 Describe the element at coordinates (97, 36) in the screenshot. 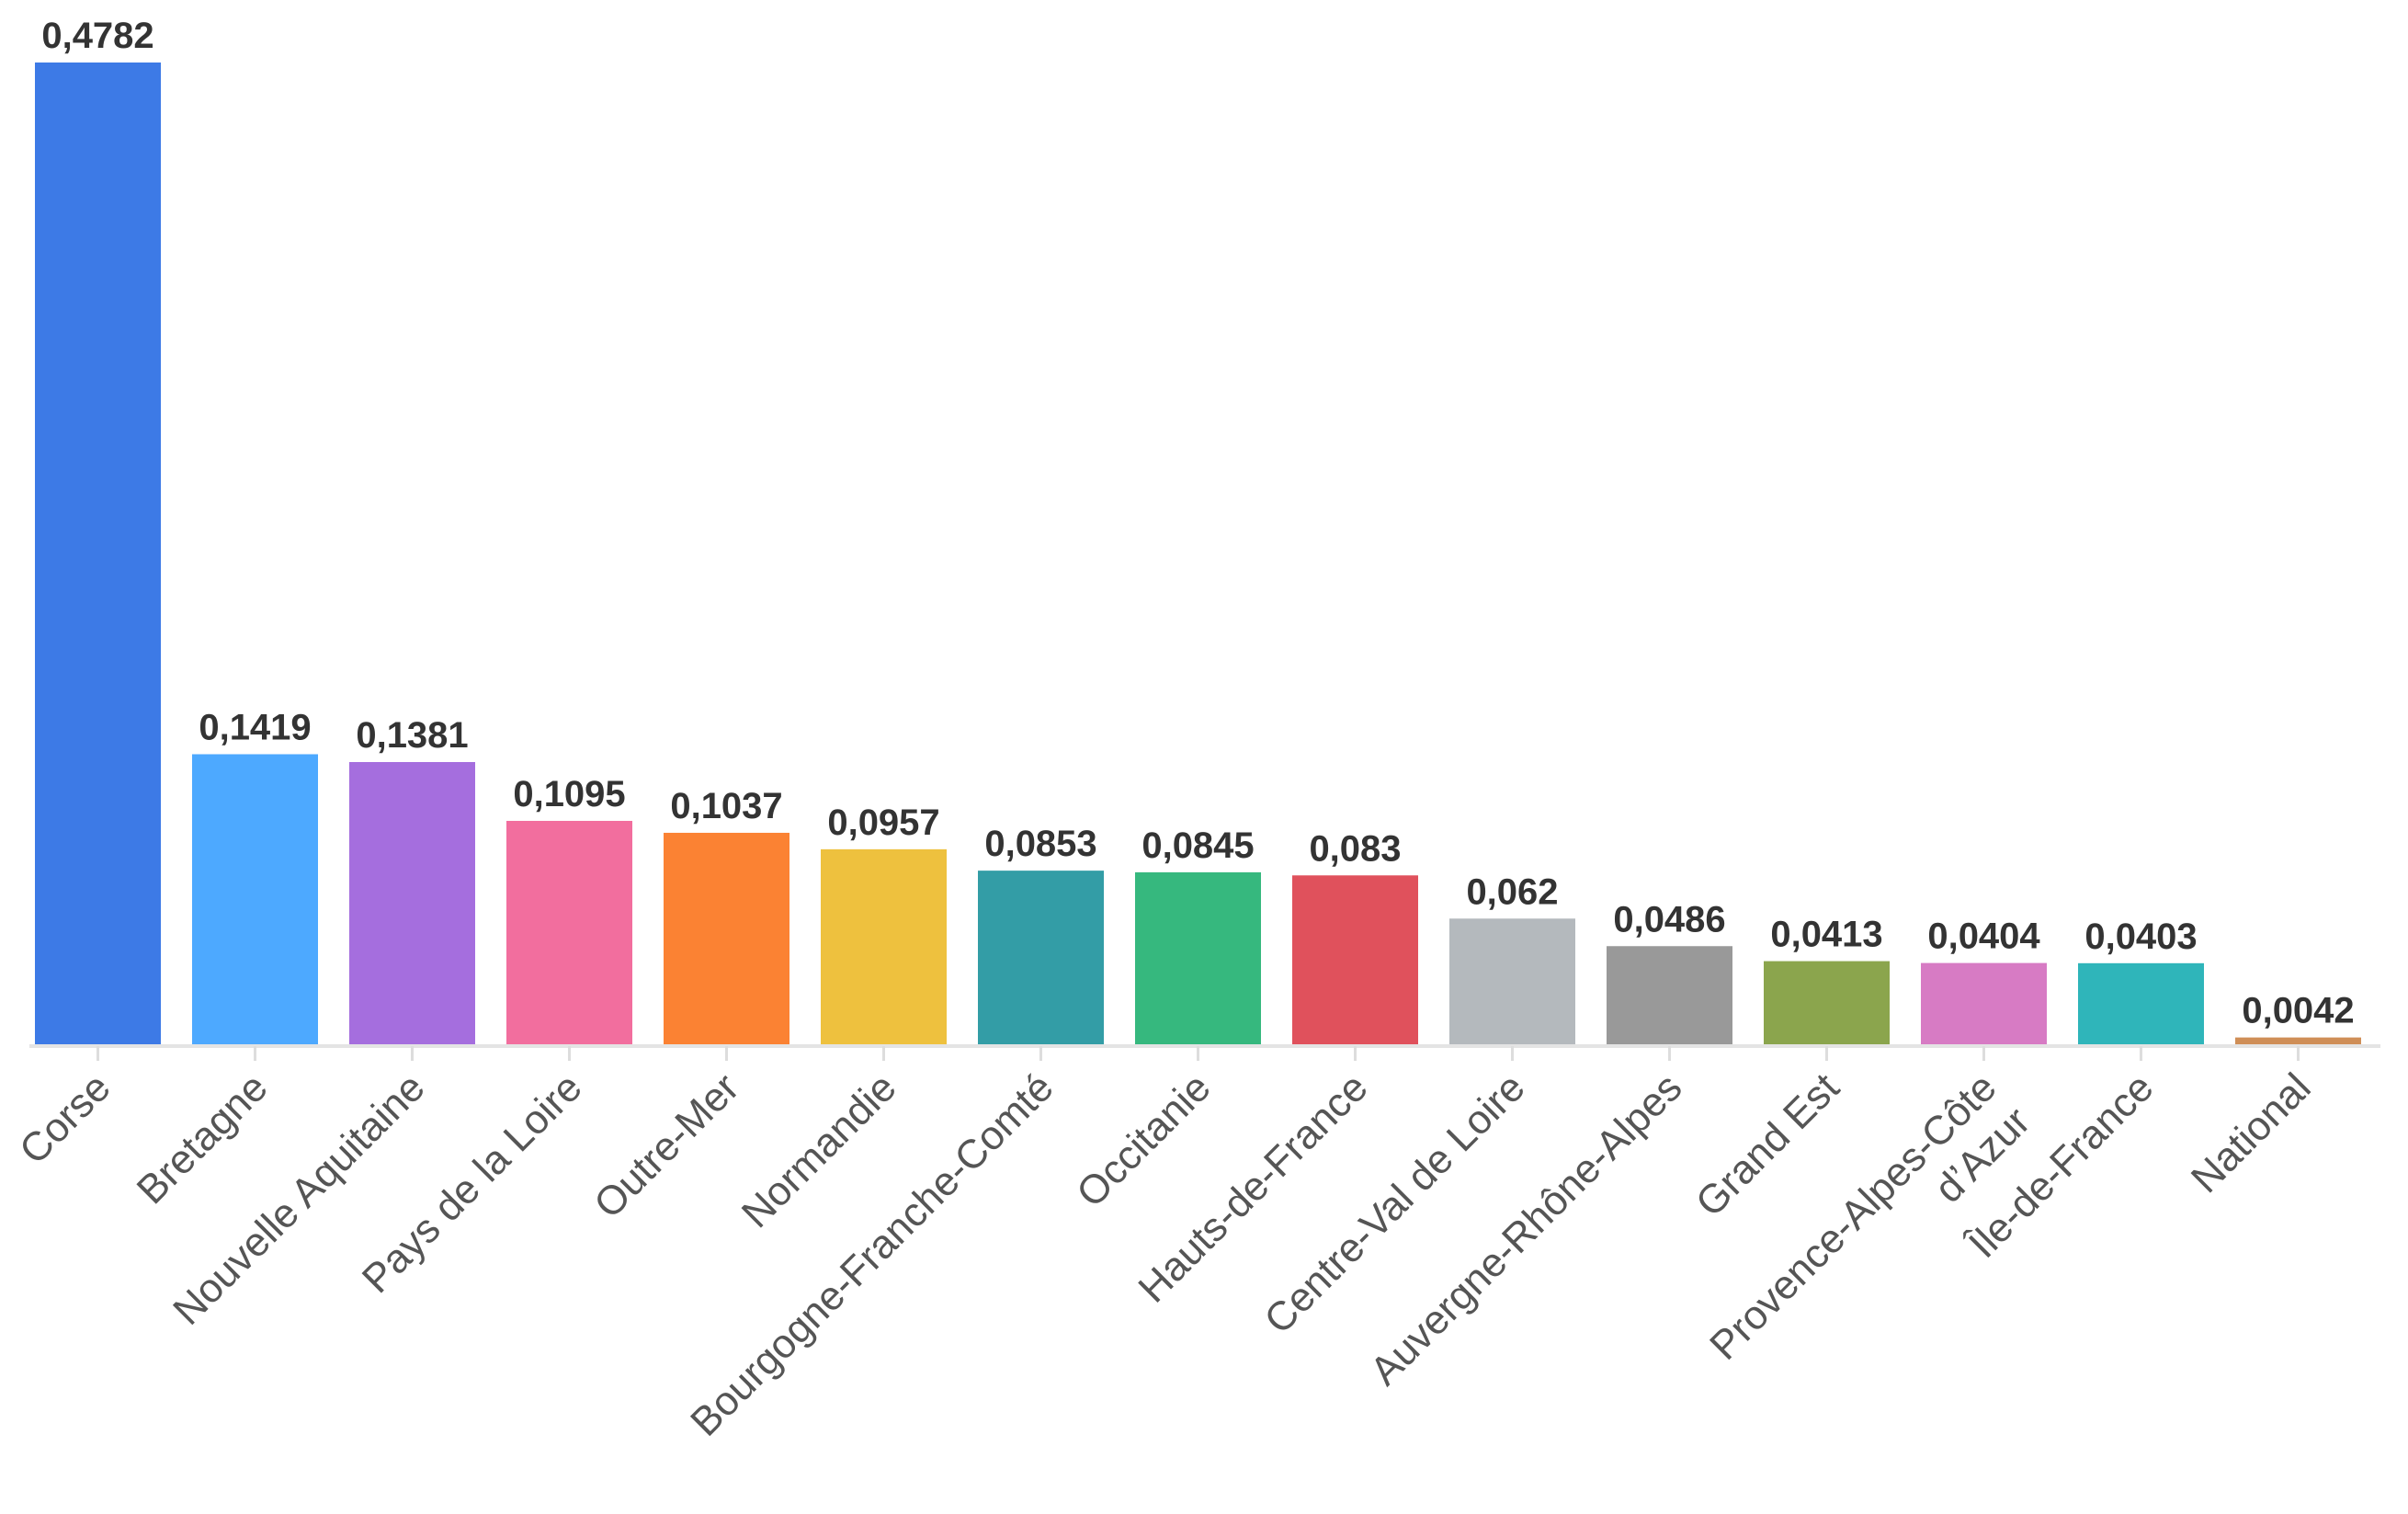

I see `value-label-corse: 0,4782` at that location.